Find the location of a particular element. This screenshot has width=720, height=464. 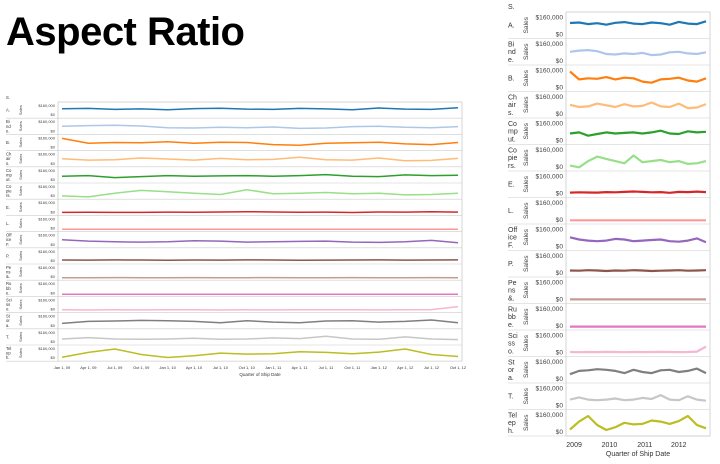

series-label: Pe ns &. is located at coordinates (512, 291).